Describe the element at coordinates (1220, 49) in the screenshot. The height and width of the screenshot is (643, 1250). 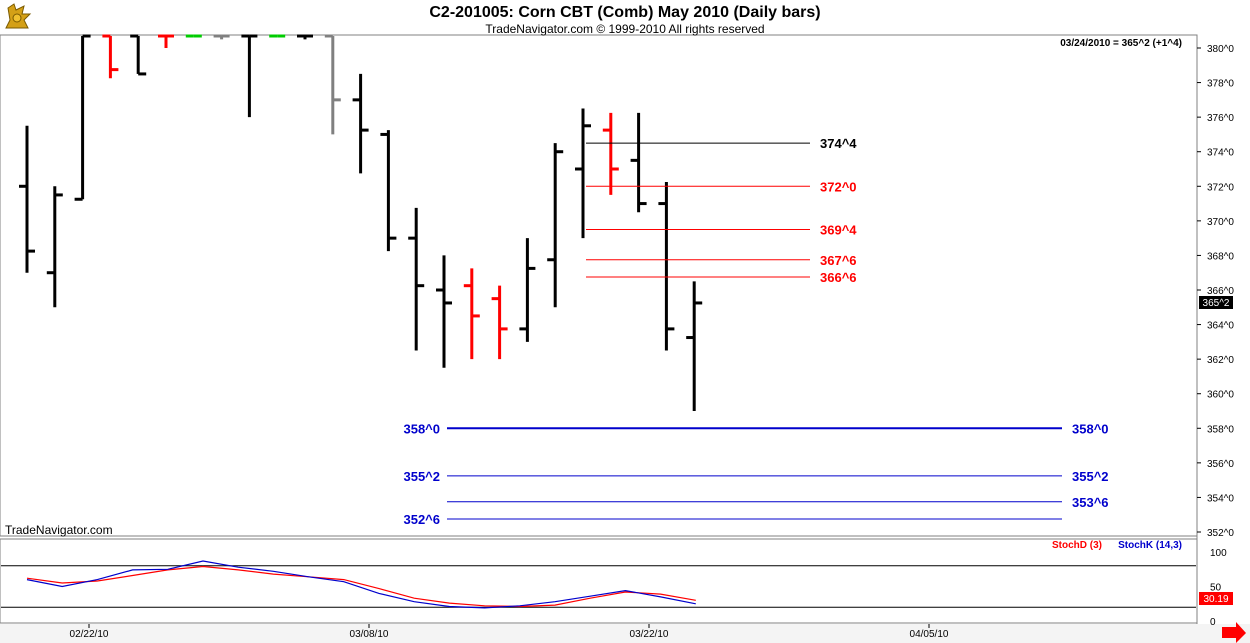
I see `price-tick-label: 380^0` at that location.